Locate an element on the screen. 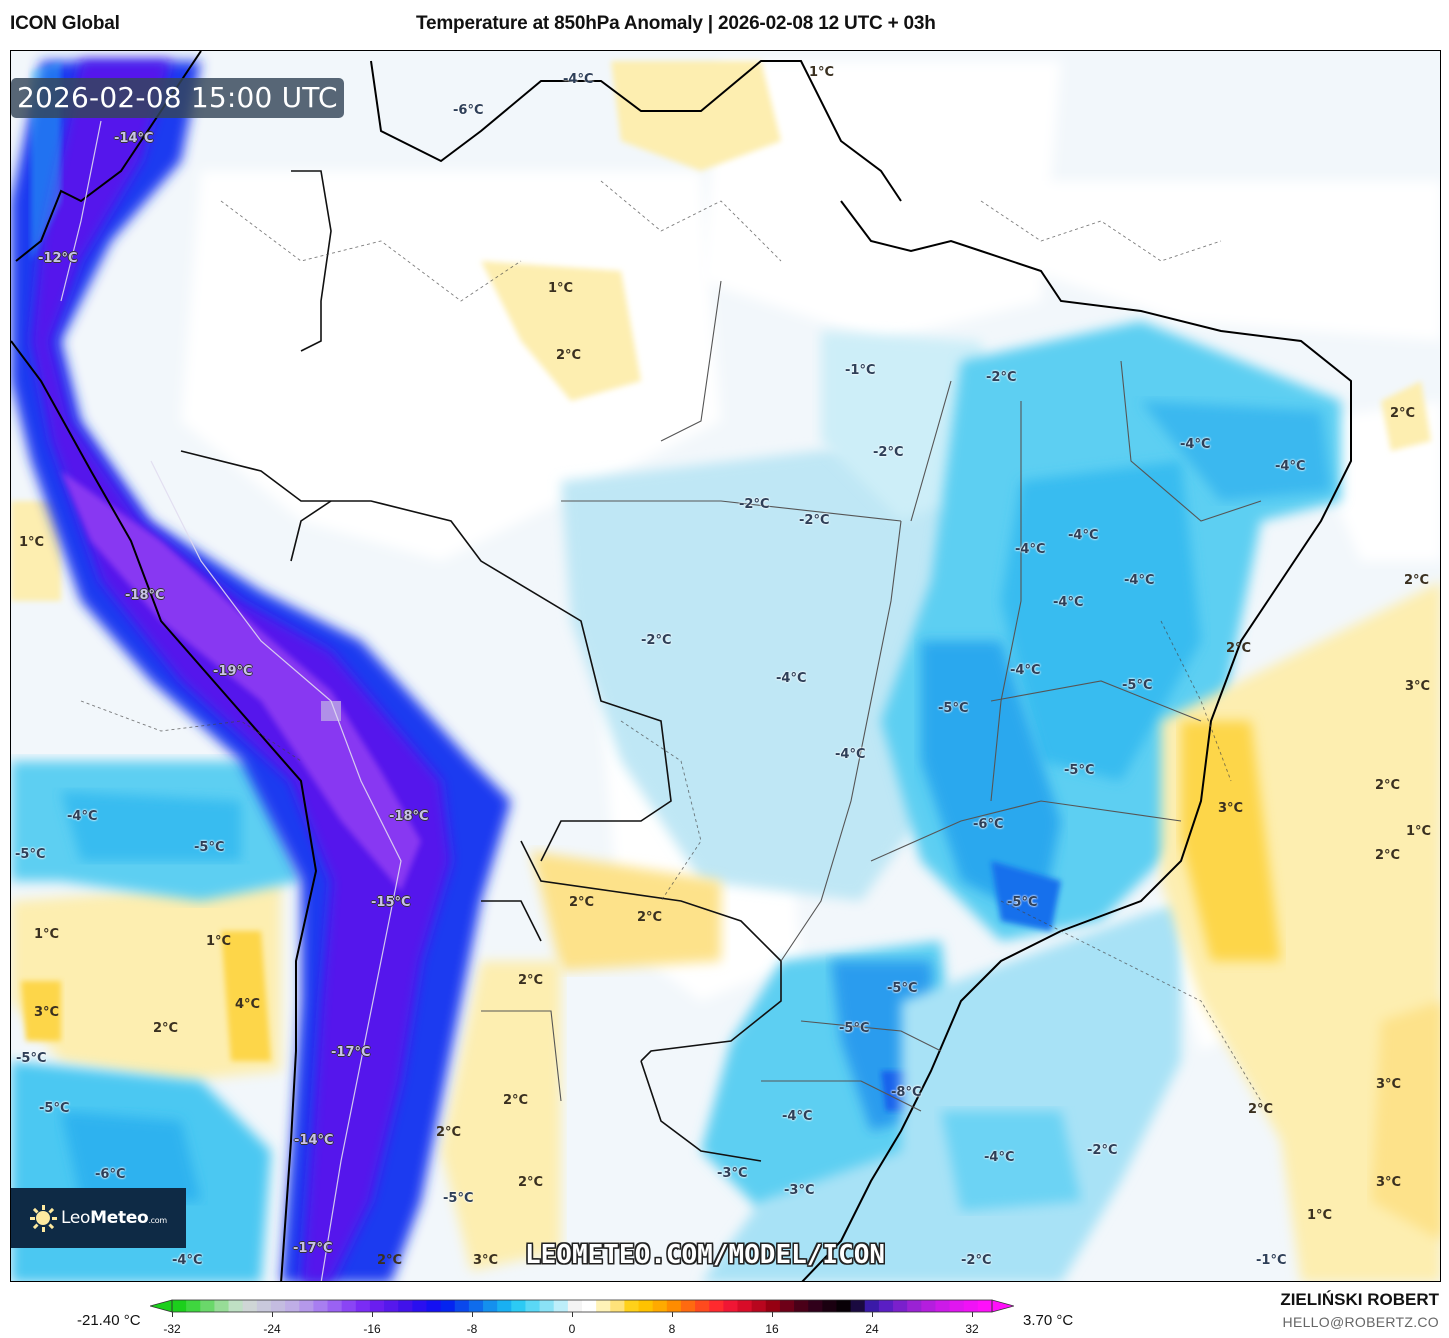 This screenshot has height=1338, width=1449. contour-label: -8°C is located at coordinates (906, 1092).